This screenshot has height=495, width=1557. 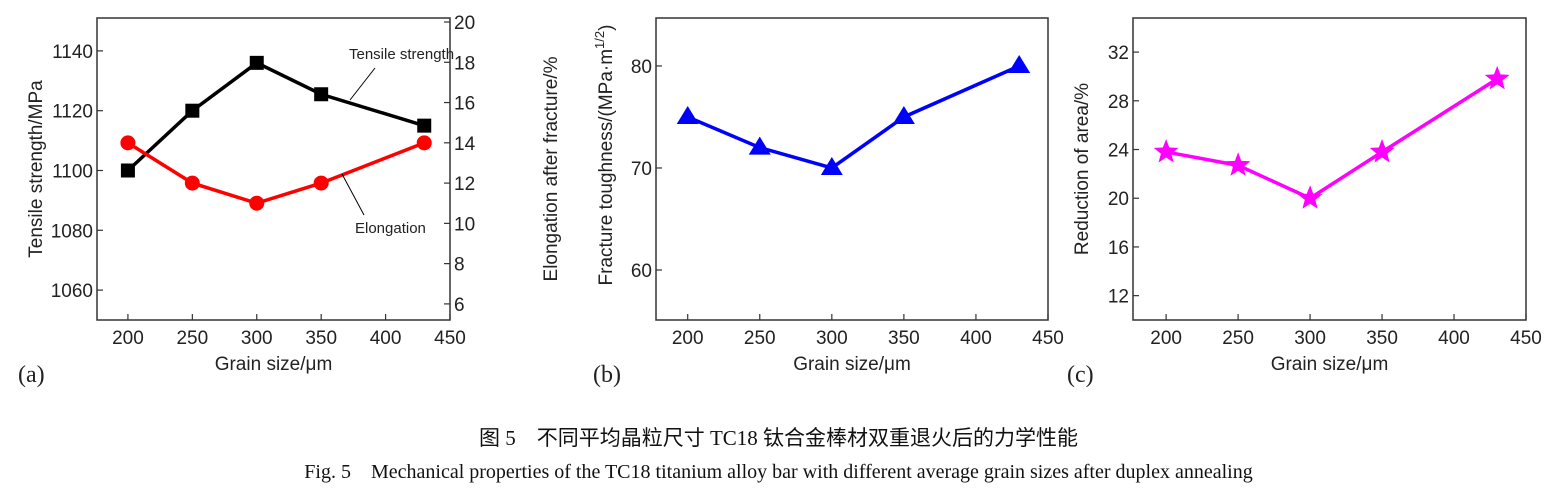 I want to click on panel-label: (c), so click(x=1080, y=375).